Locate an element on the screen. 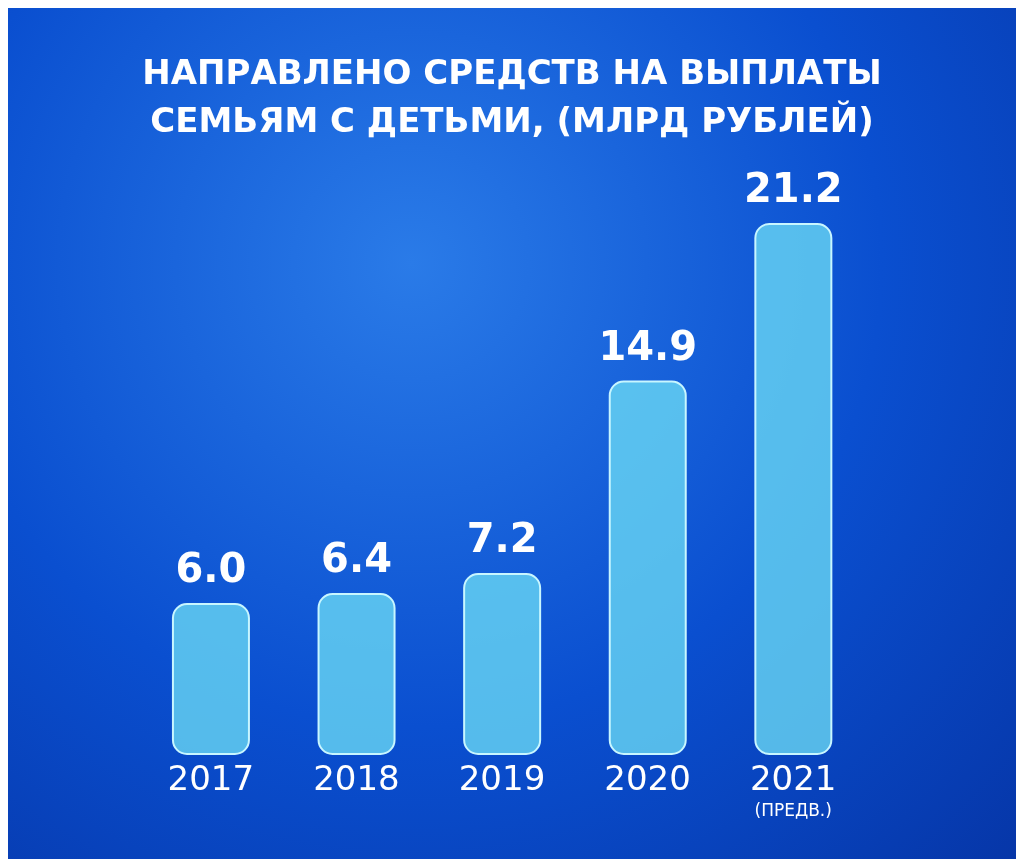 The height and width of the screenshot is (867, 1024). x-tick-label: 2020 is located at coordinates (647, 778).